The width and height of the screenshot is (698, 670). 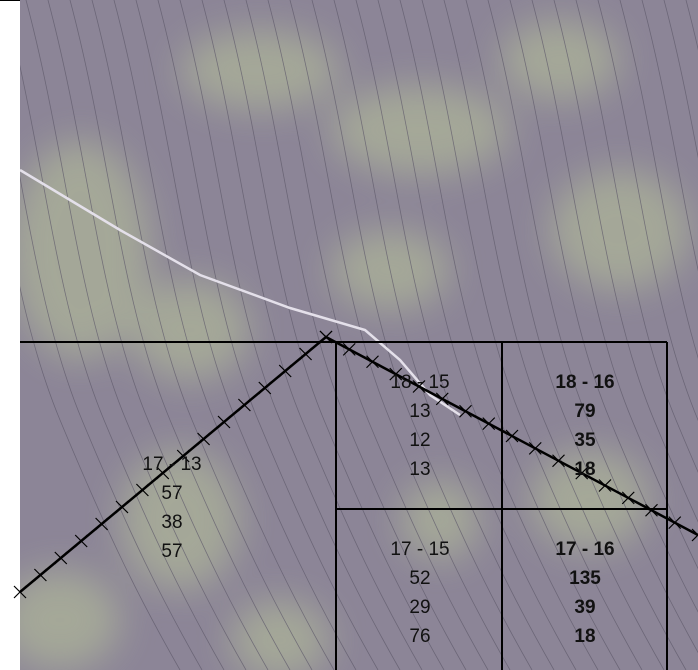 What do you see at coordinates (419, 549) in the screenshot?
I see `parcel-label-line: 17 - 15` at bounding box center [419, 549].